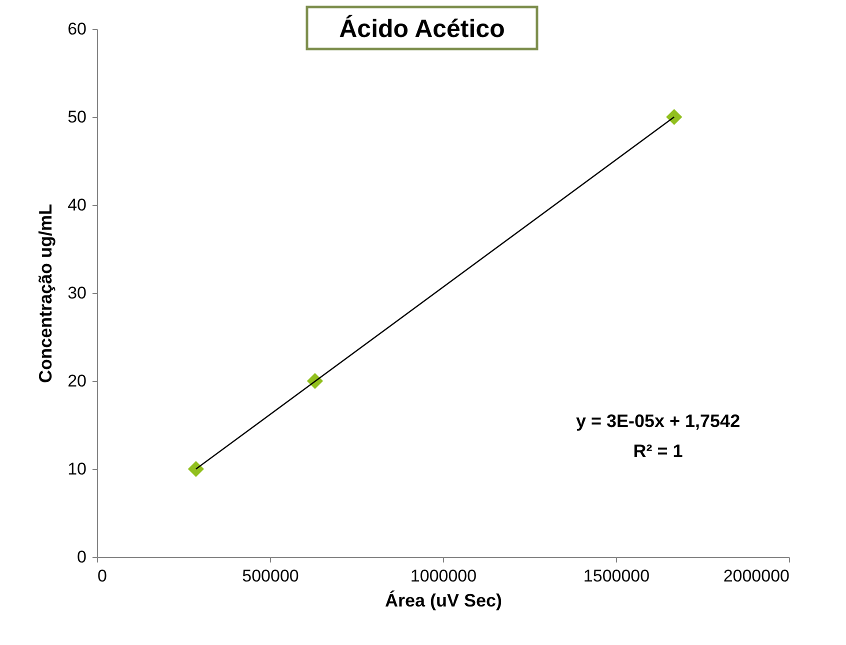 The width and height of the screenshot is (846, 645). I want to click on x-tick-label: 0, so click(102, 576).